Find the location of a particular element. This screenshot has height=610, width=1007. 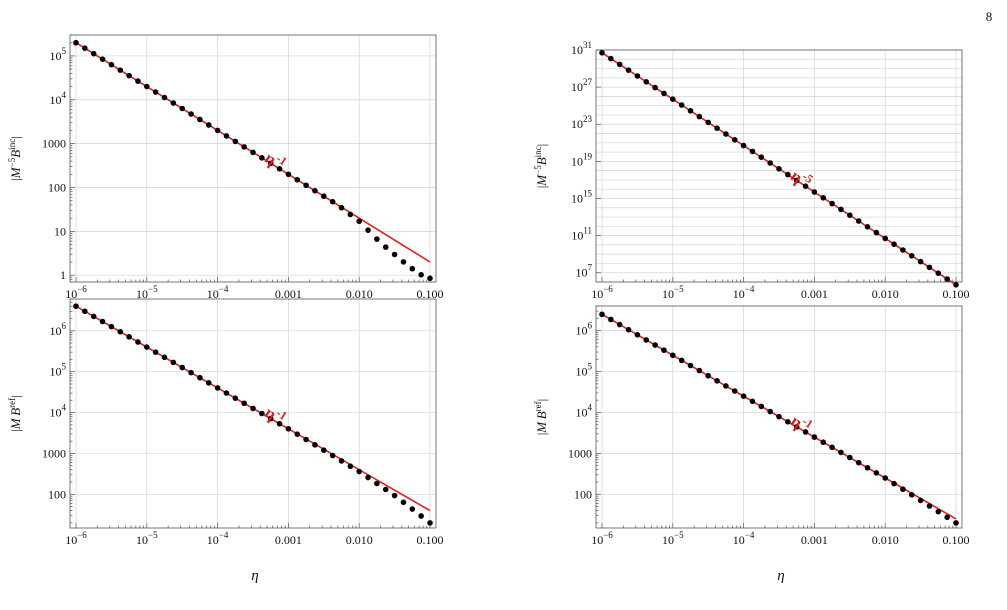

y-tick-label: 10 is located at coordinates (60, 231).